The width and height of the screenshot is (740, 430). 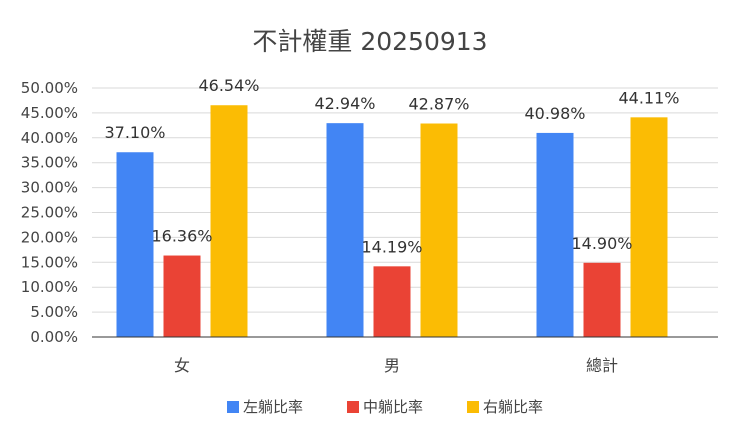 I want to click on data-label: 42.94%, so click(x=344, y=103).